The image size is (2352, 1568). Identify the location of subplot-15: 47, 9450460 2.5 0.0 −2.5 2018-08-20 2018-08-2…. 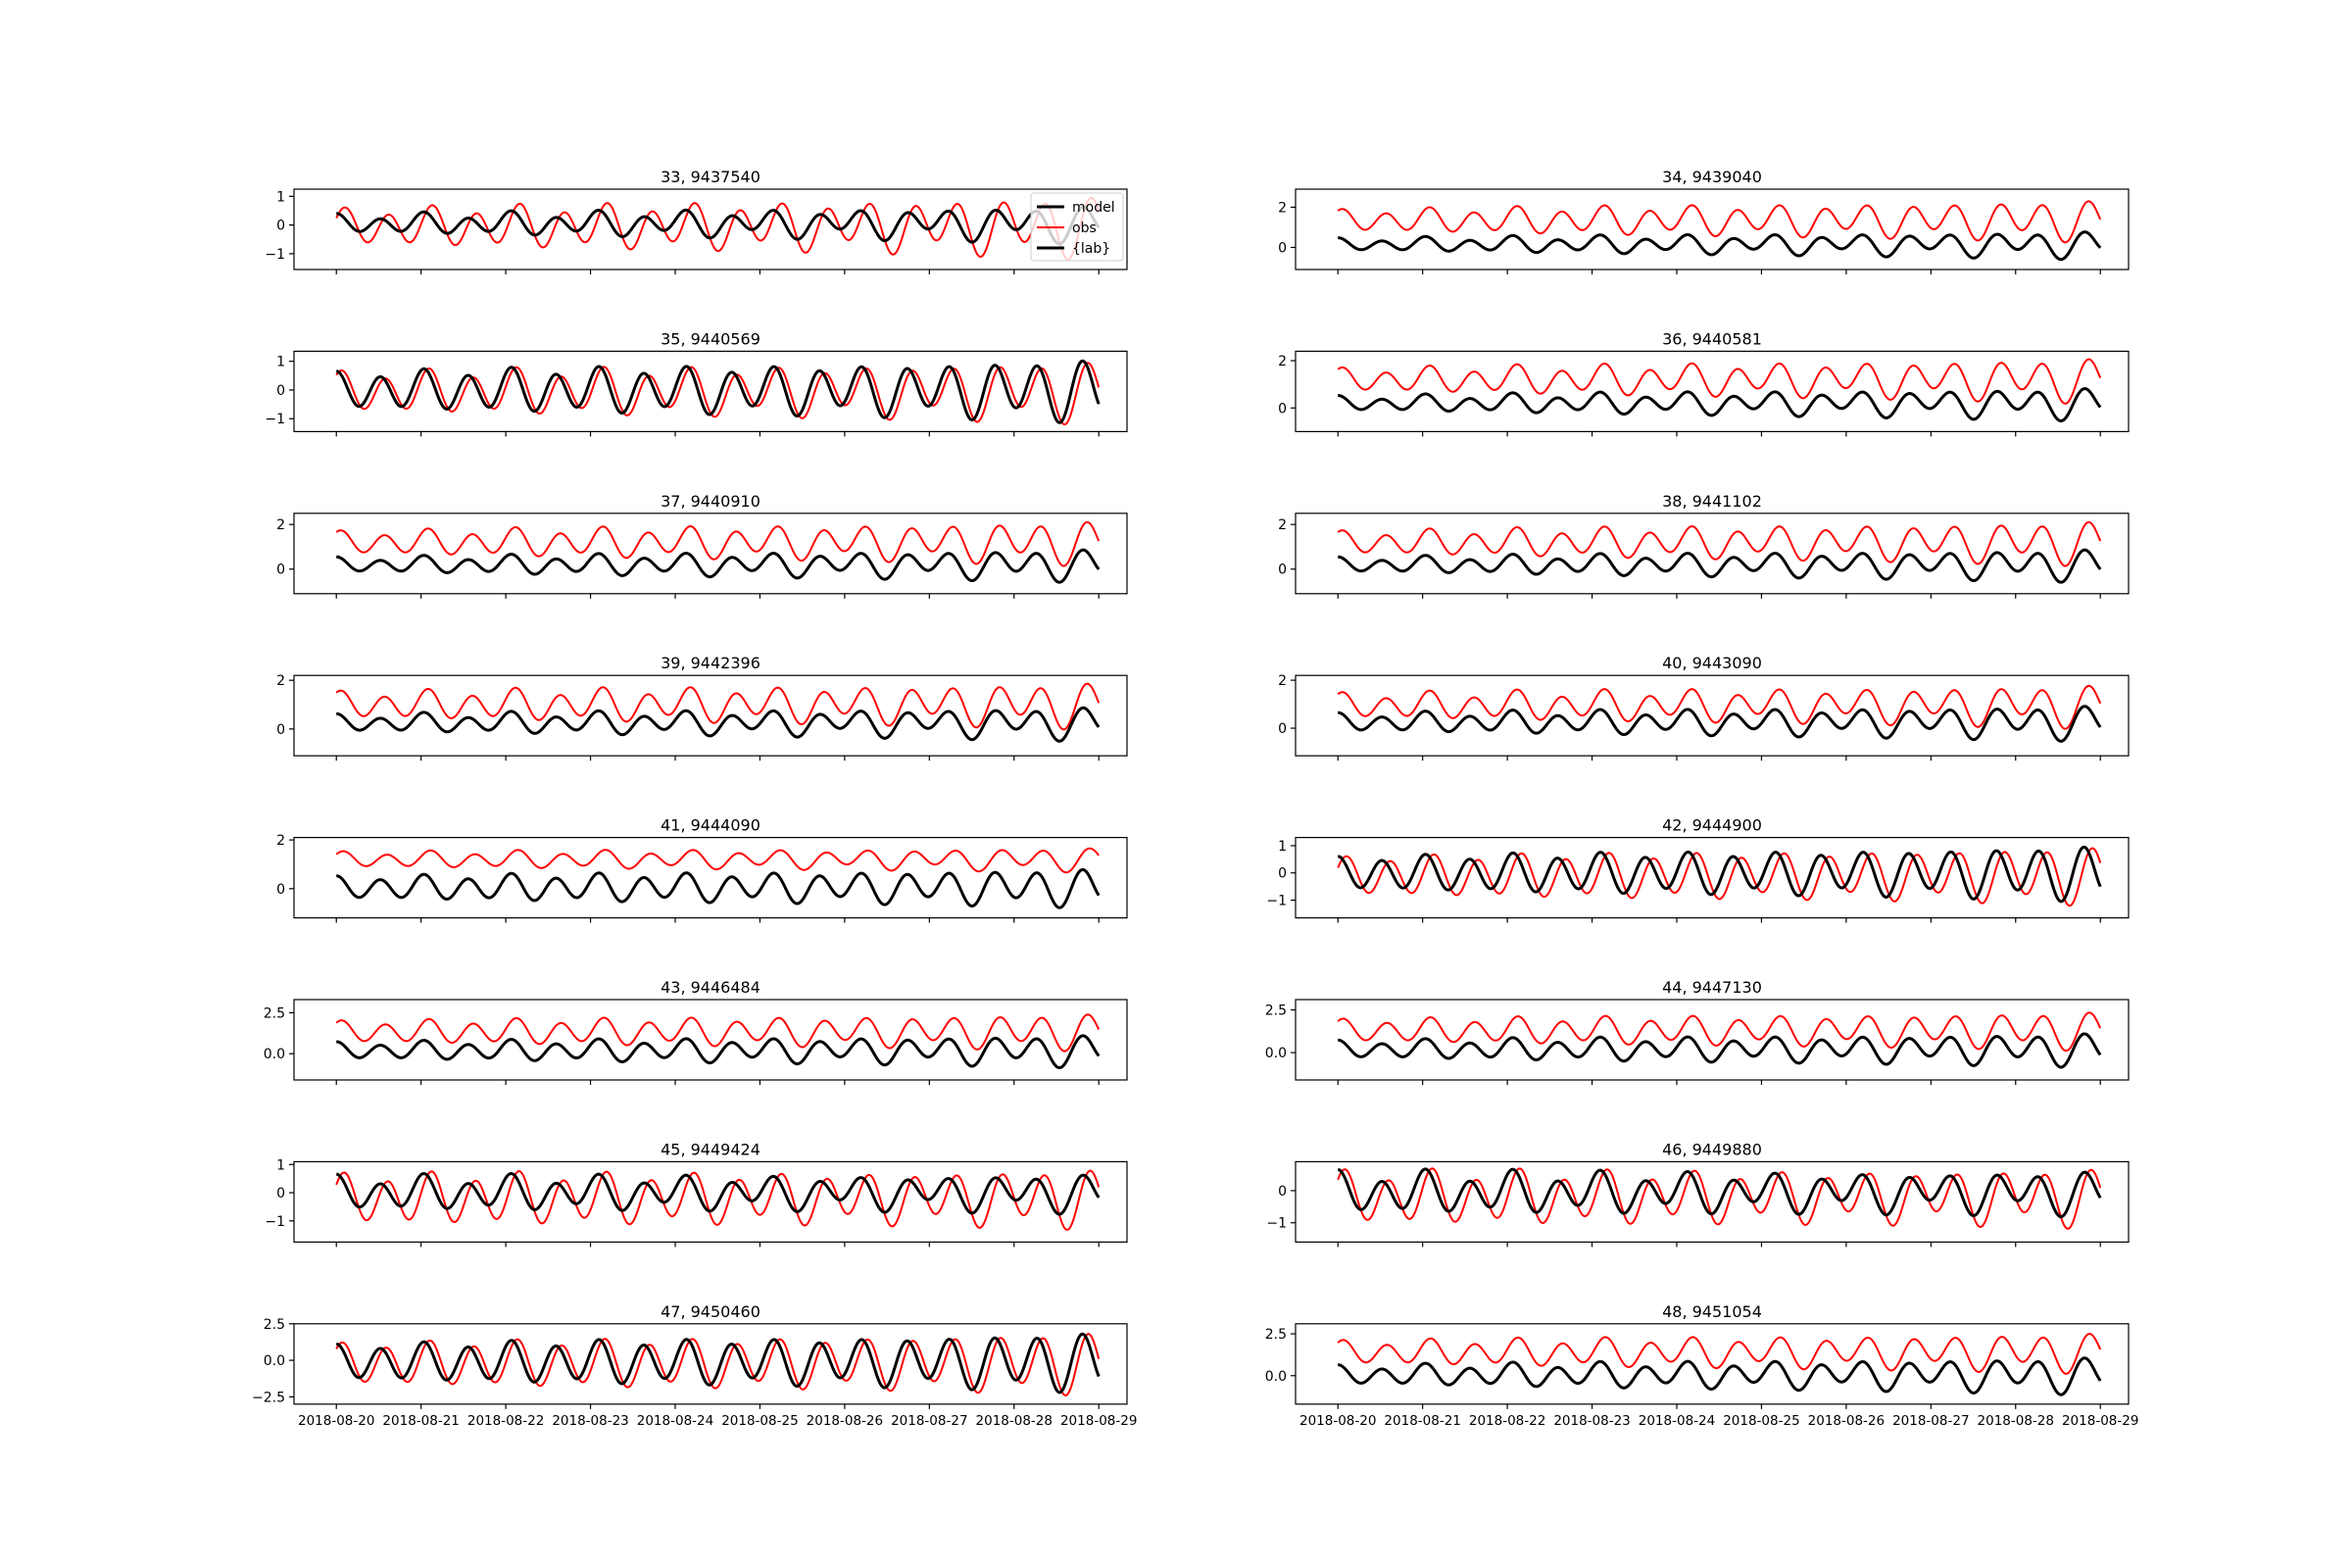
(694, 1366).